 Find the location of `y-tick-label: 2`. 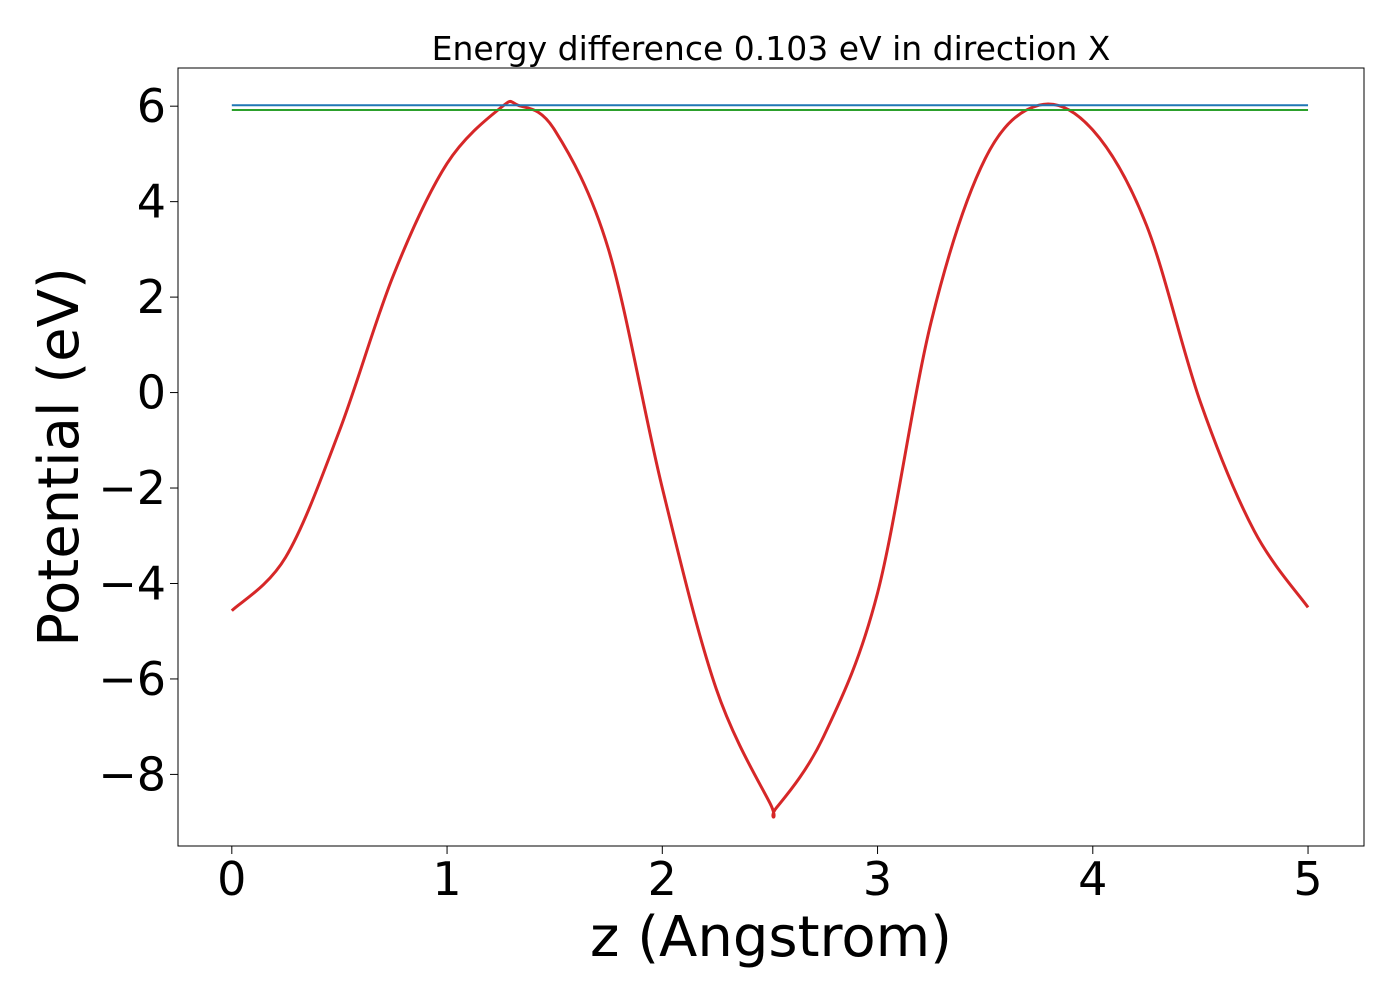

y-tick-label: 2 is located at coordinates (151, 297).